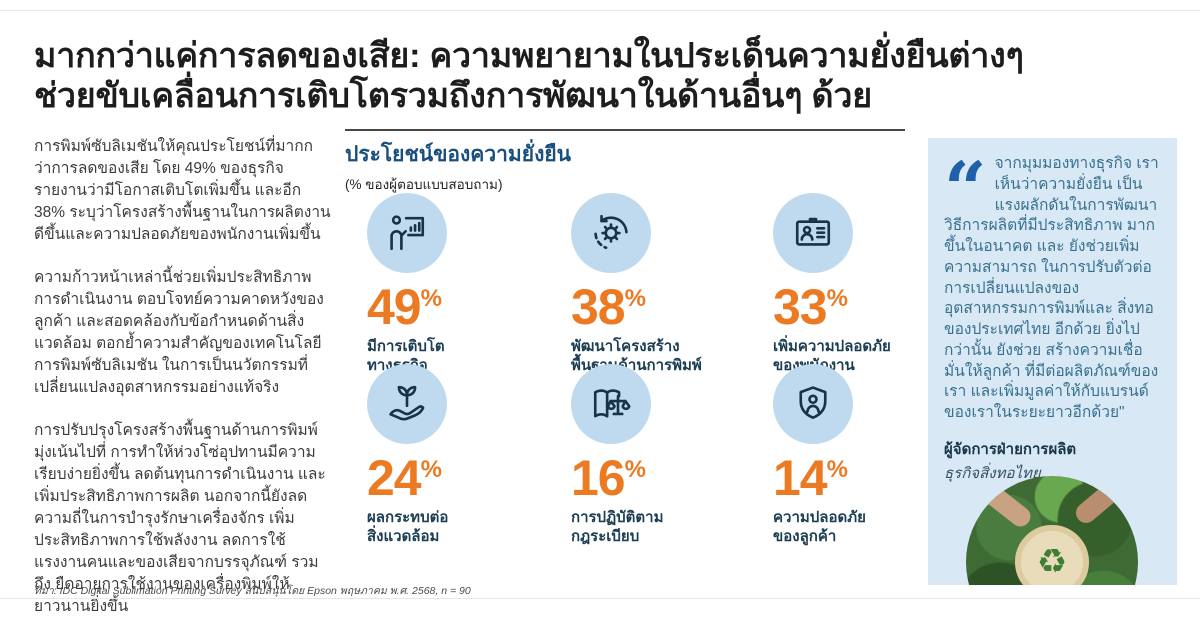 This screenshot has width=1200, height=639. I want to click on quote-attribution: ผู้จัดการฝ่ายการผลิต, so click(1010, 449).